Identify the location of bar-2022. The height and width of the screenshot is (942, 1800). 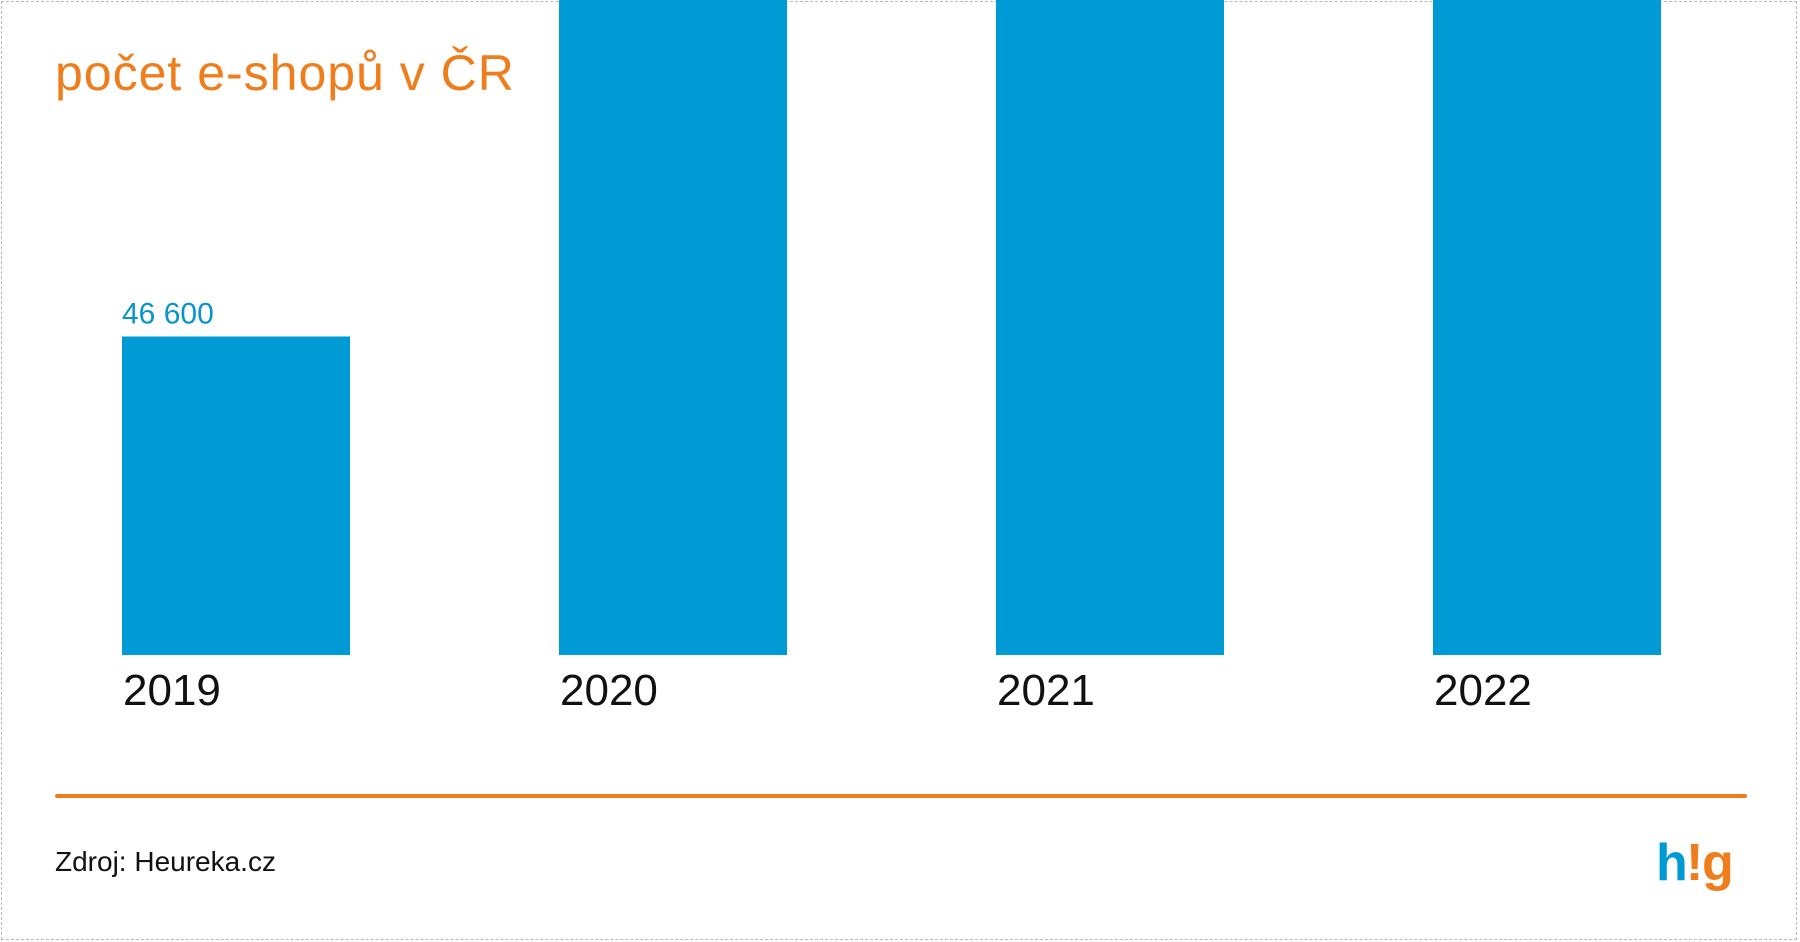
(1547, 328).